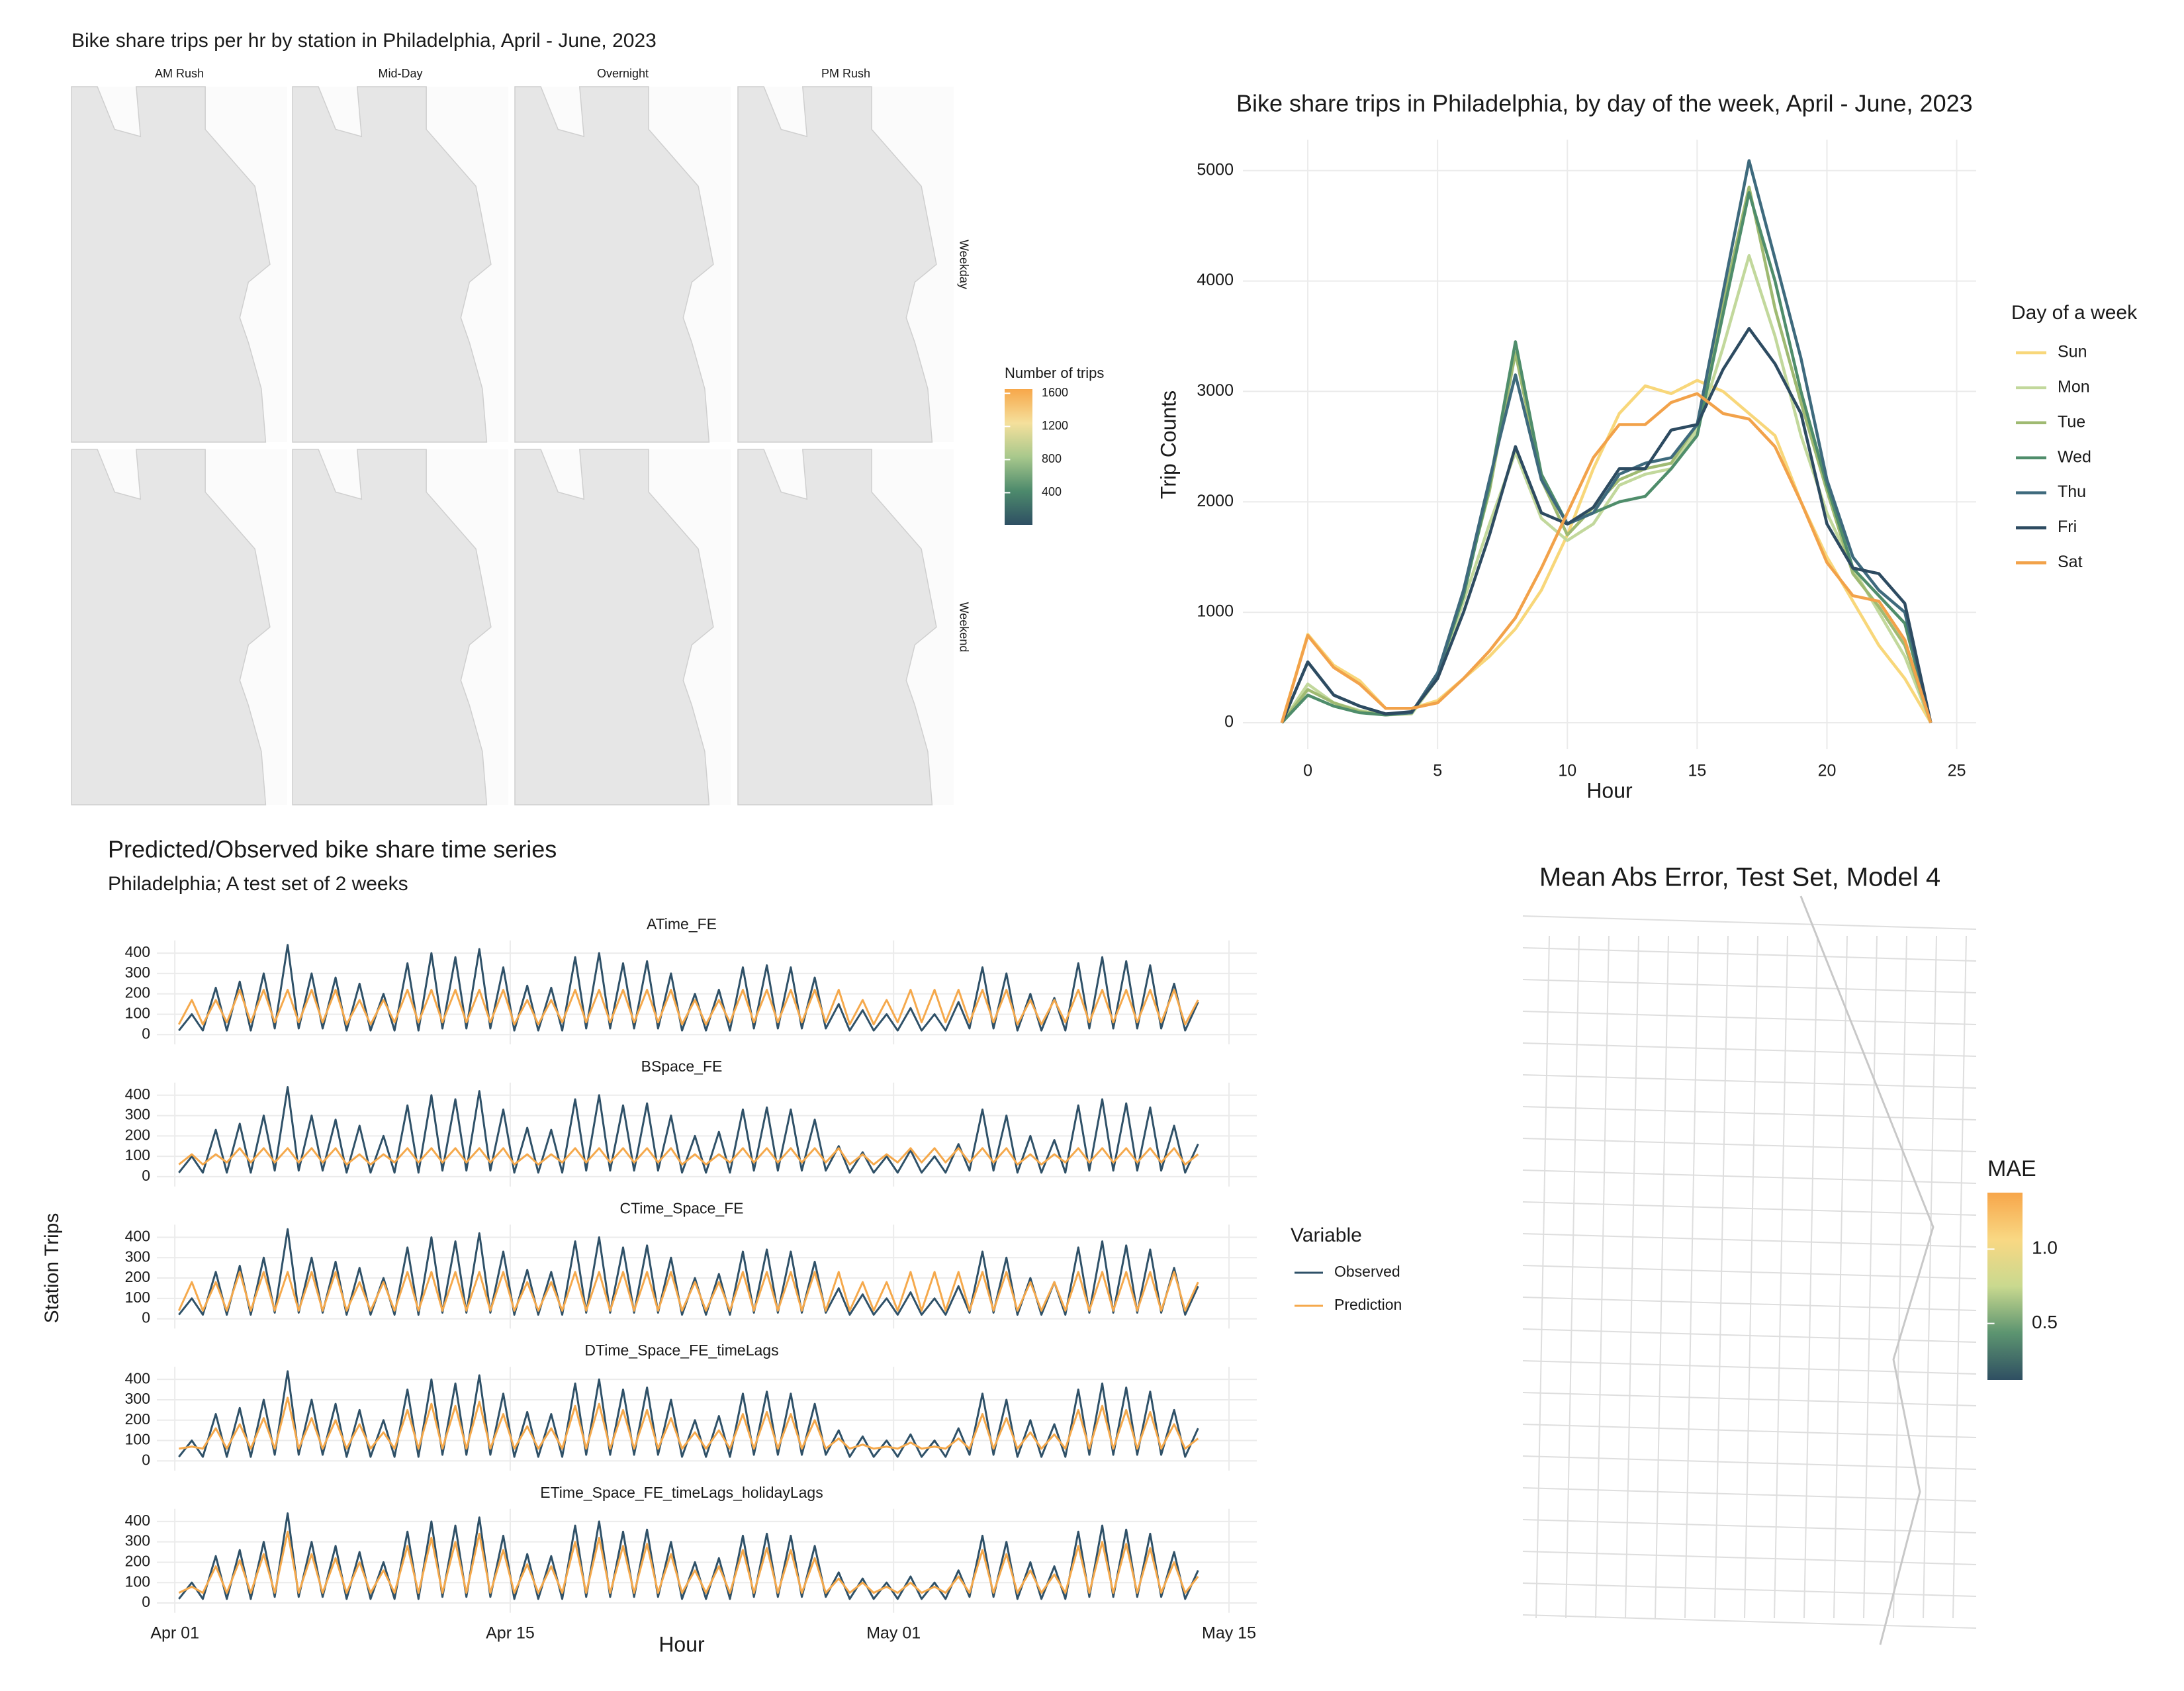 The height and width of the screenshot is (1691, 2184). Describe the element at coordinates (2011, 1168) in the screenshot. I see `legend-title: MAE` at that location.